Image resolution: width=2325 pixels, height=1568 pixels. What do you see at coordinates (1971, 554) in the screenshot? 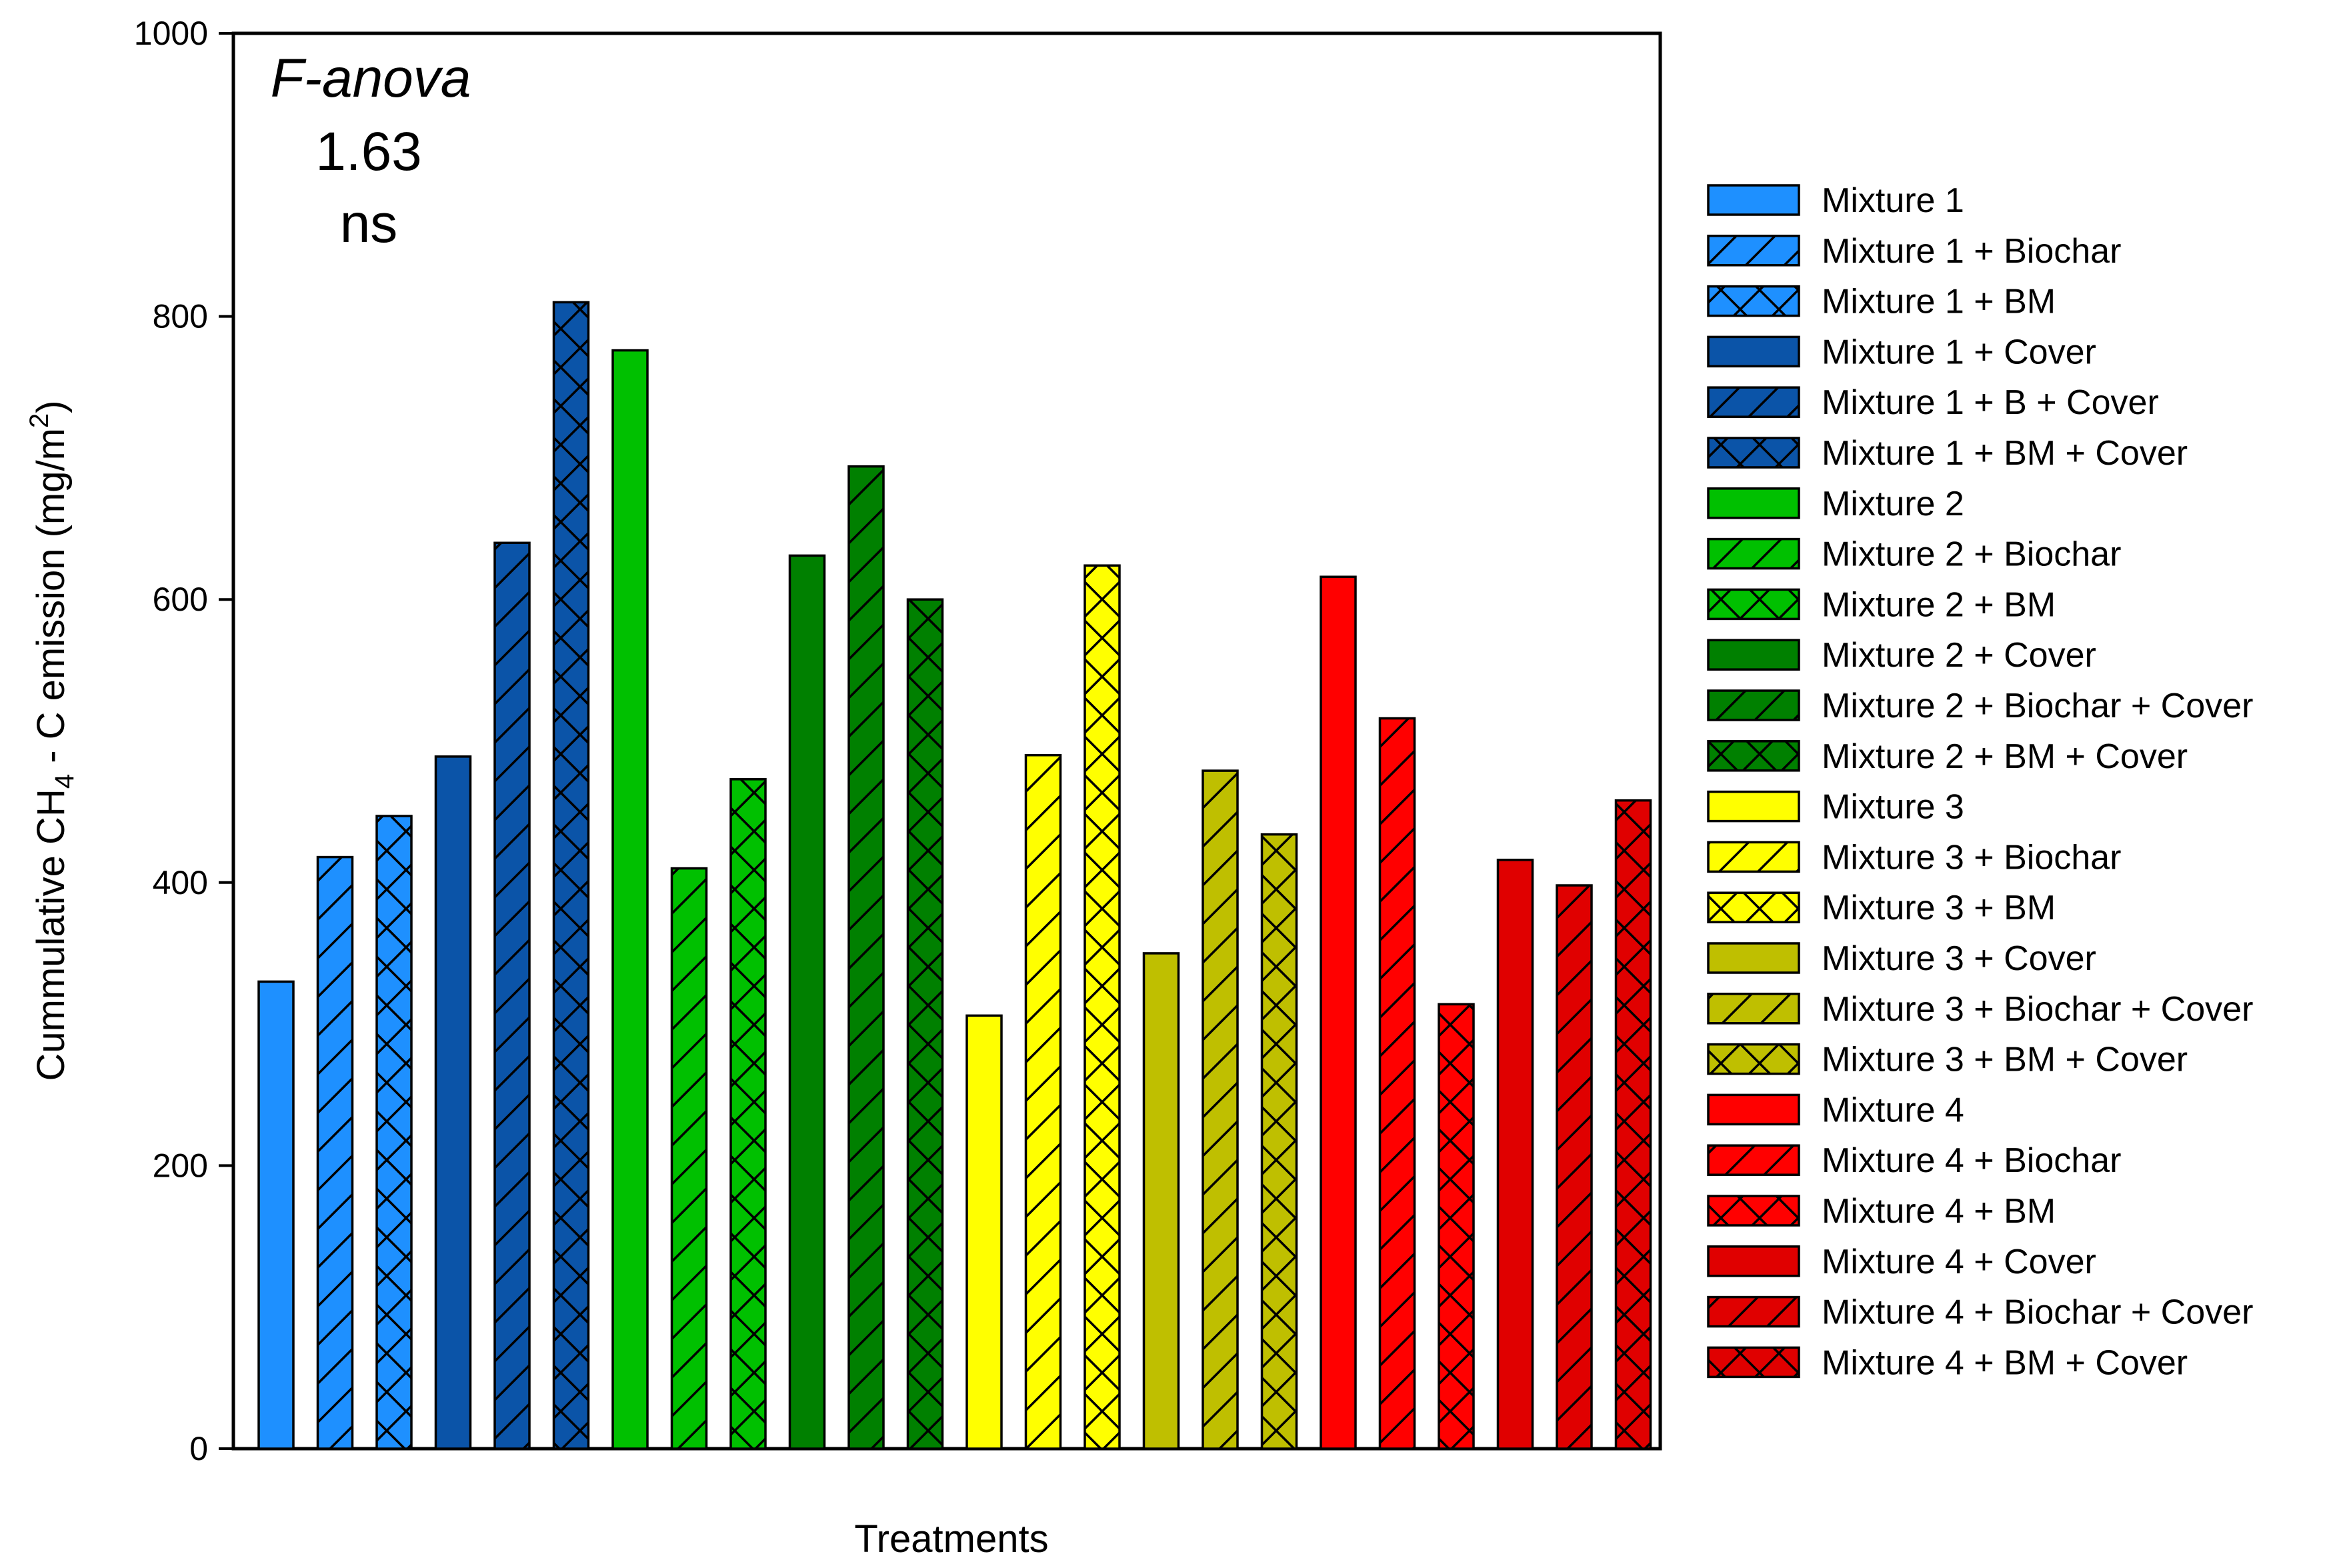
I see `legend-label: Mixture 2 + Biochar` at bounding box center [1971, 554].